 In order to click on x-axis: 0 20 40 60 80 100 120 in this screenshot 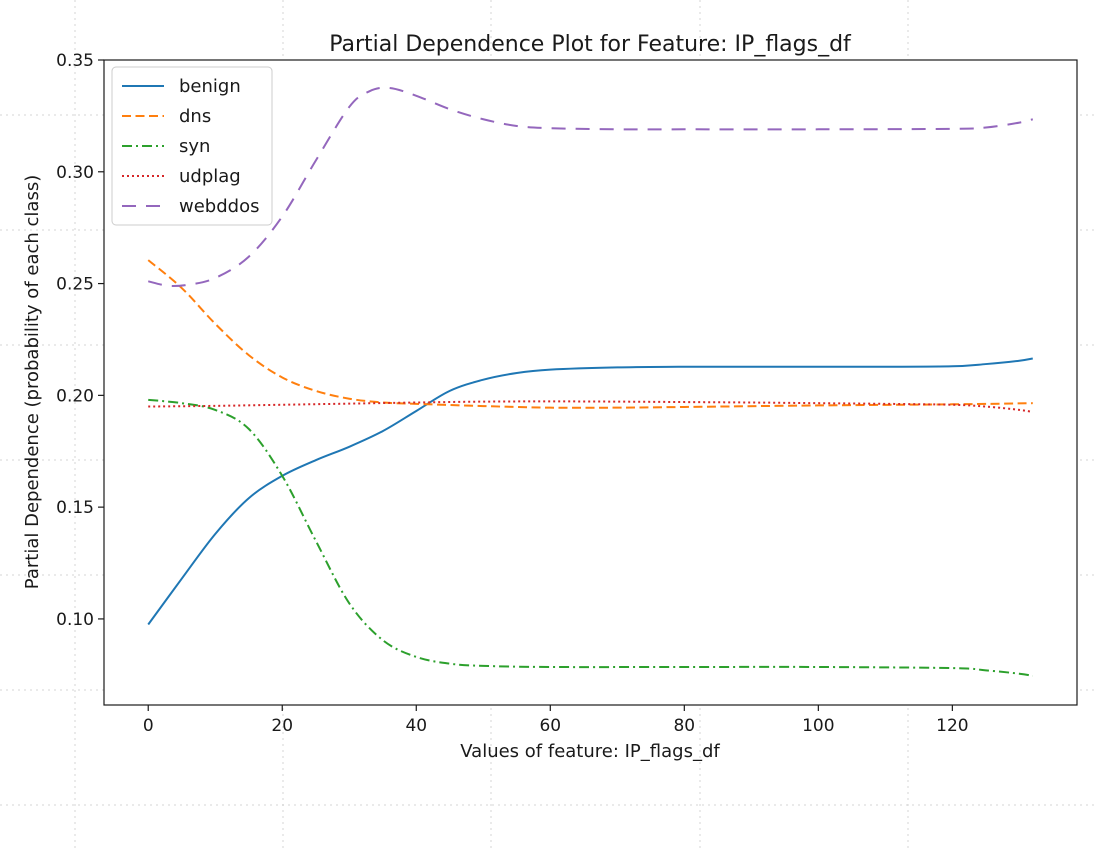, I will do `click(556, 720)`.